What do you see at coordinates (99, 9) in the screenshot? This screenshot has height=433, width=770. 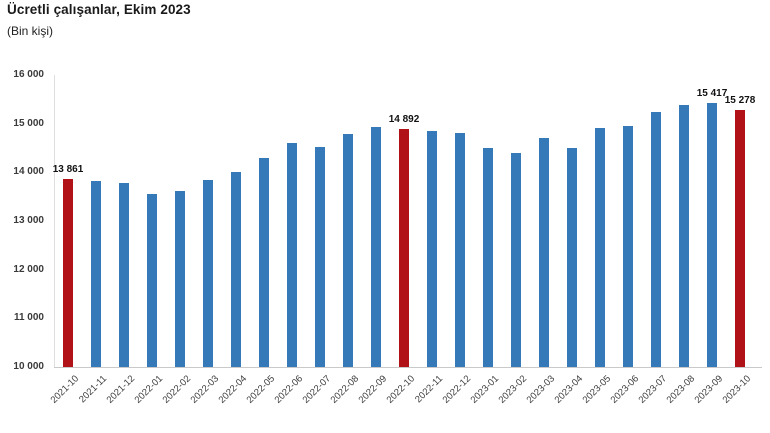 I see `chart-title: Ücretli çalışanlar, Ekim 2023` at bounding box center [99, 9].